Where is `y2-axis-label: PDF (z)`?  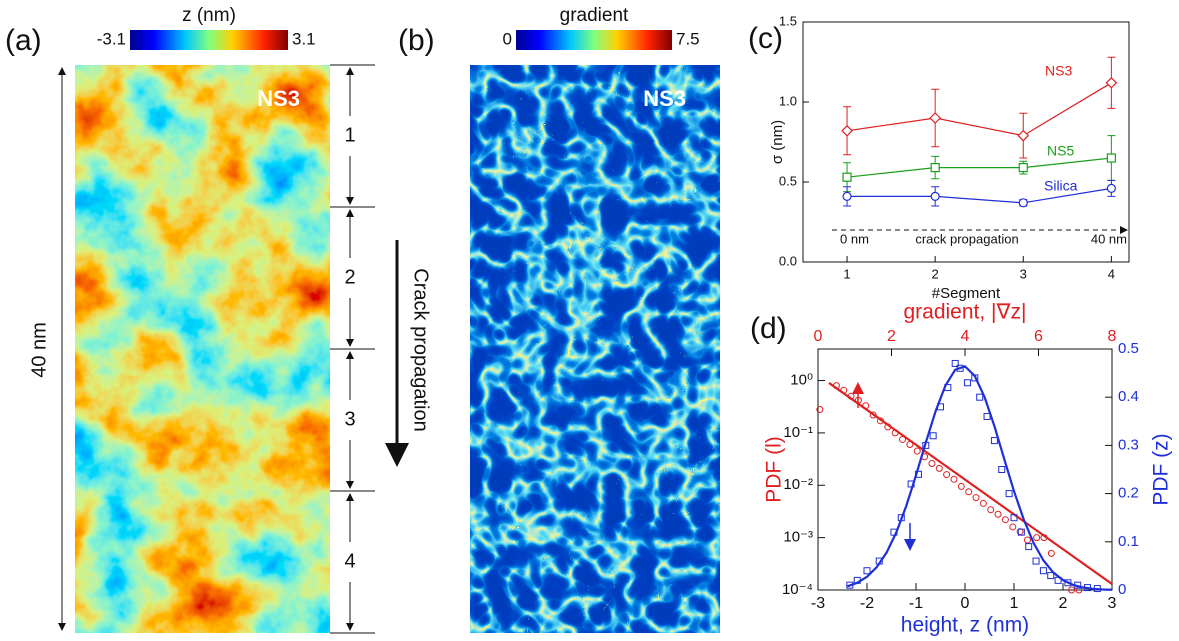
y2-axis-label: PDF (z) is located at coordinates (1161, 469).